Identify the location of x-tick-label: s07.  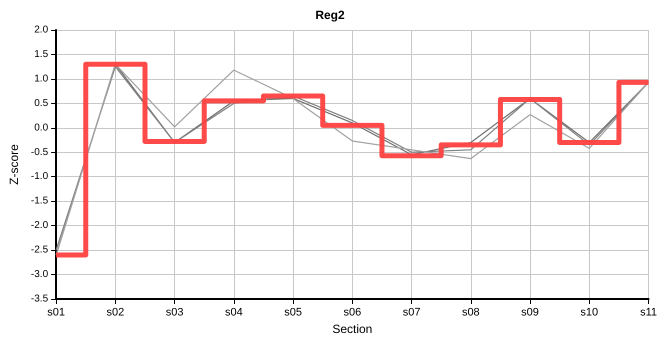
(411, 312).